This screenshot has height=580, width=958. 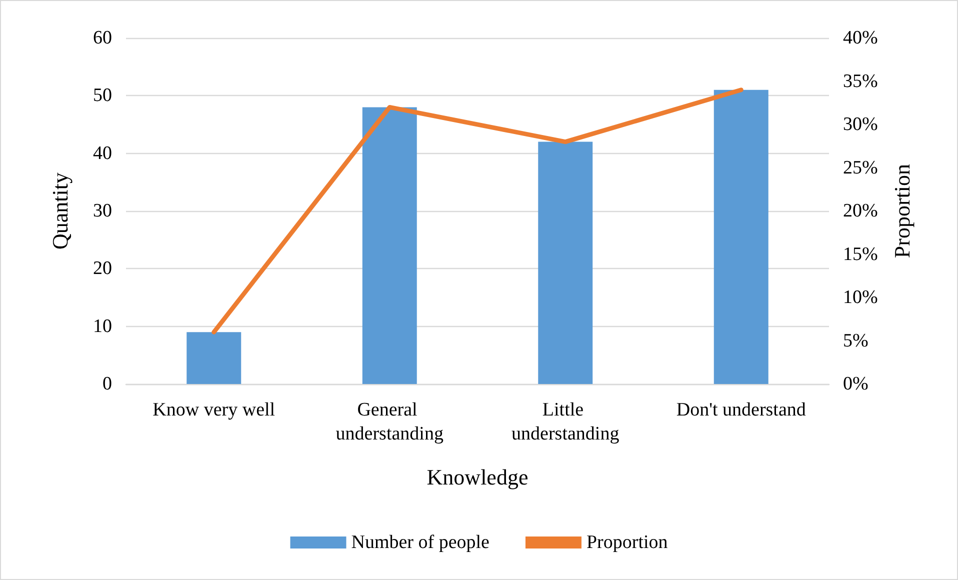 What do you see at coordinates (420, 542) in the screenshot?
I see `legend-label: Number of people` at bounding box center [420, 542].